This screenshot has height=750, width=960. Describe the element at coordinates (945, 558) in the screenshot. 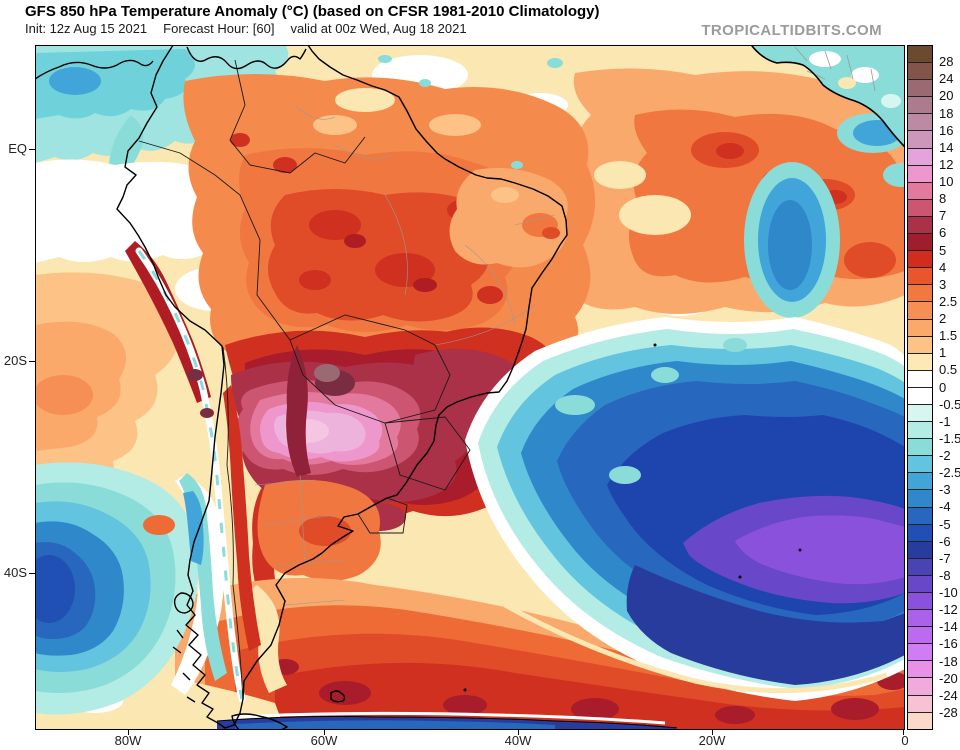

I see `colorbar-tick-label: -7` at that location.